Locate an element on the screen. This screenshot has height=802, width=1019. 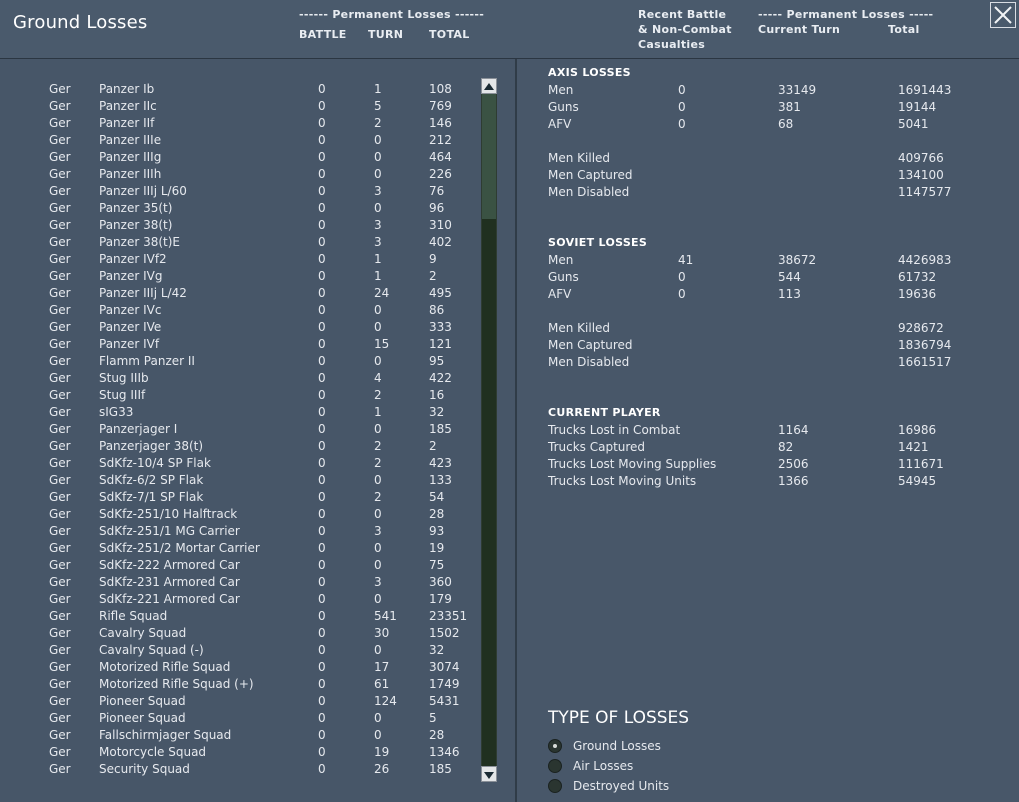
close-button is located at coordinates (1003, 15).